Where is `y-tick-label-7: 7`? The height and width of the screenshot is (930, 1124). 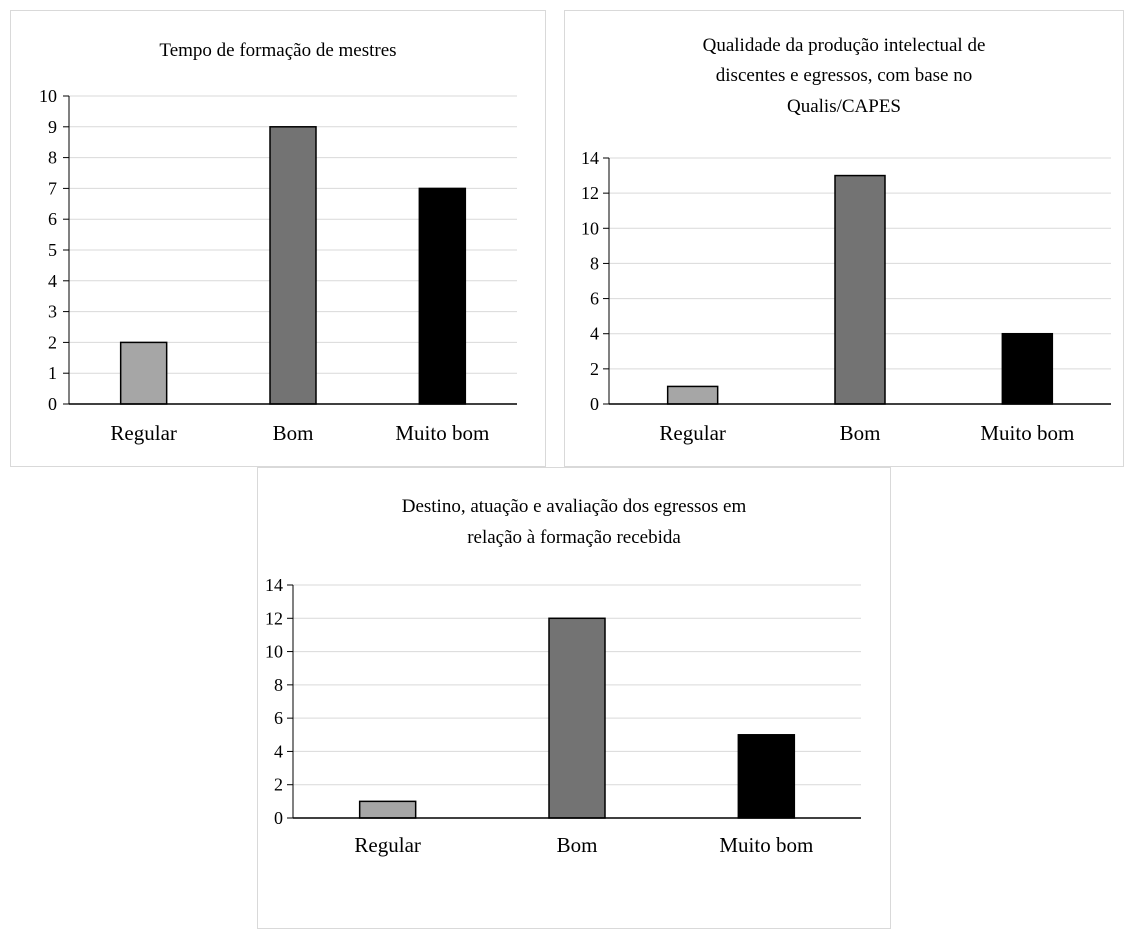 y-tick-label-7: 7 is located at coordinates (52, 188).